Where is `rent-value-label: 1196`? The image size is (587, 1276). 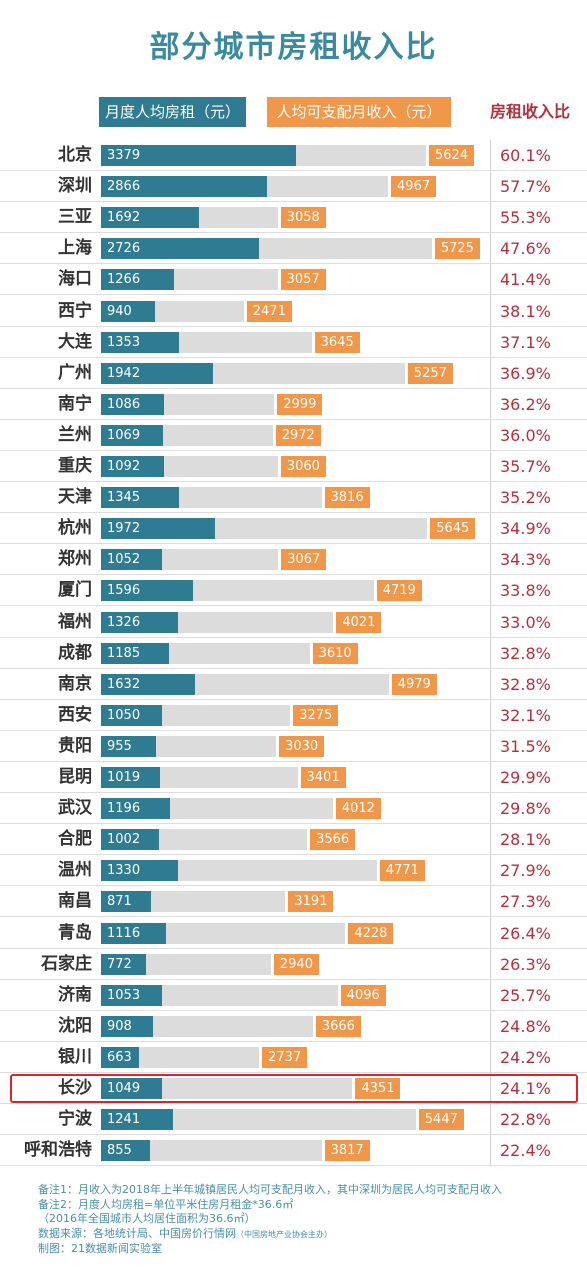
rent-value-label: 1196 is located at coordinates (124, 809).